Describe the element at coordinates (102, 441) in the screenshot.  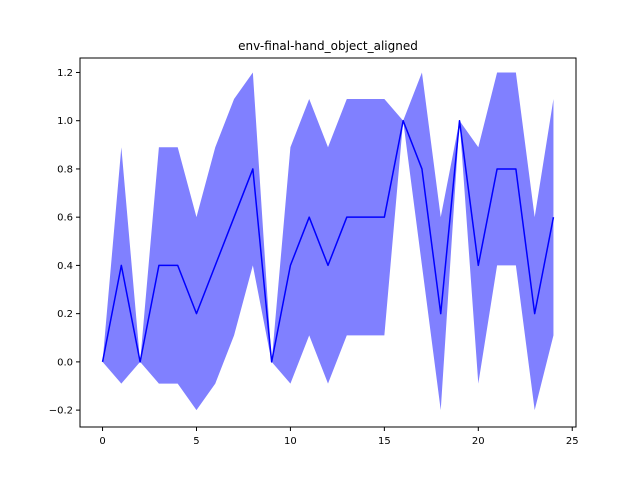
I see `x-tick-label: 0` at that location.